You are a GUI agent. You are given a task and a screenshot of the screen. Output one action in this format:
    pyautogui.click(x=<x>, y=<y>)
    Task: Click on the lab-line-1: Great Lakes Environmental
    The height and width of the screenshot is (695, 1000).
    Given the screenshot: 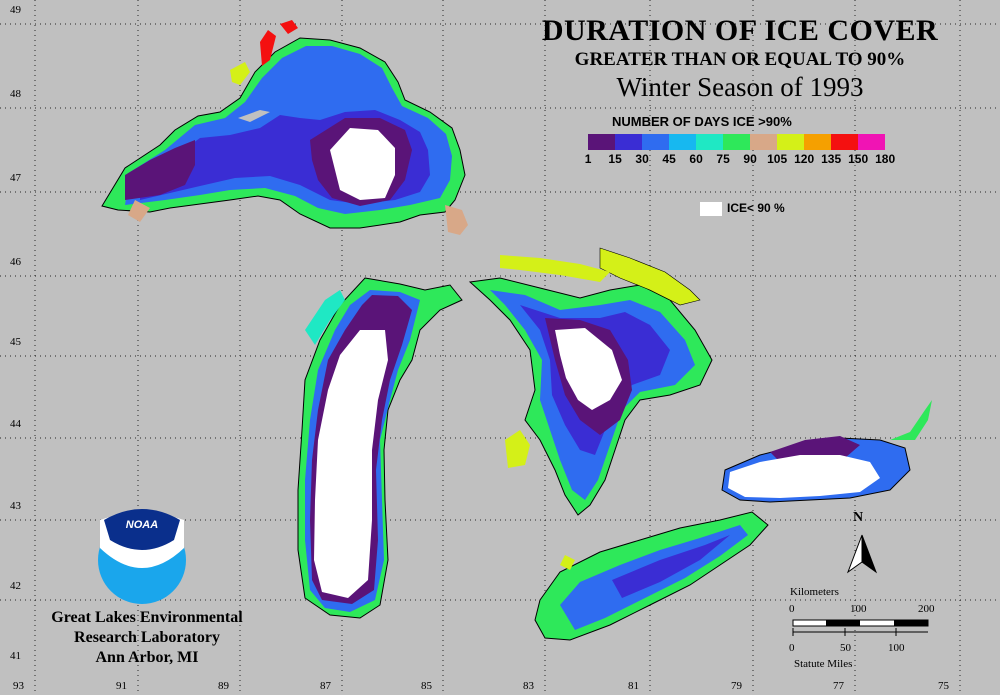 What is the action you would take?
    pyautogui.click(x=147, y=617)
    